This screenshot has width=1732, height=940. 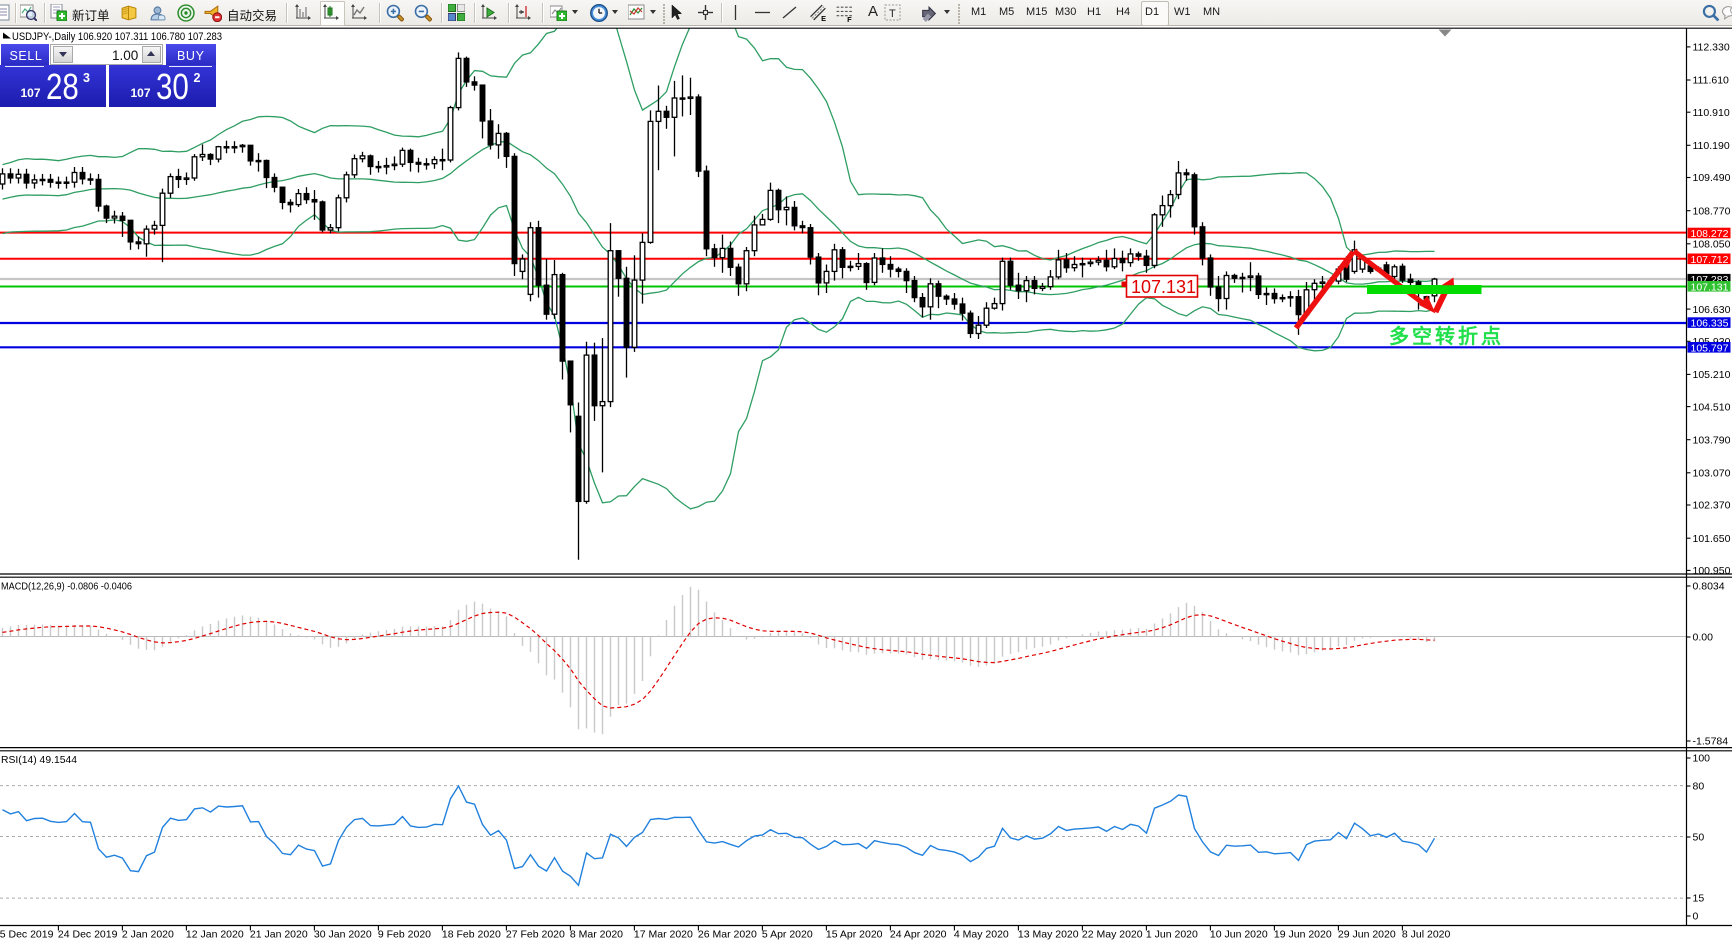 I want to click on svg-text: 17 Mar 2020, so click(x=663, y=934).